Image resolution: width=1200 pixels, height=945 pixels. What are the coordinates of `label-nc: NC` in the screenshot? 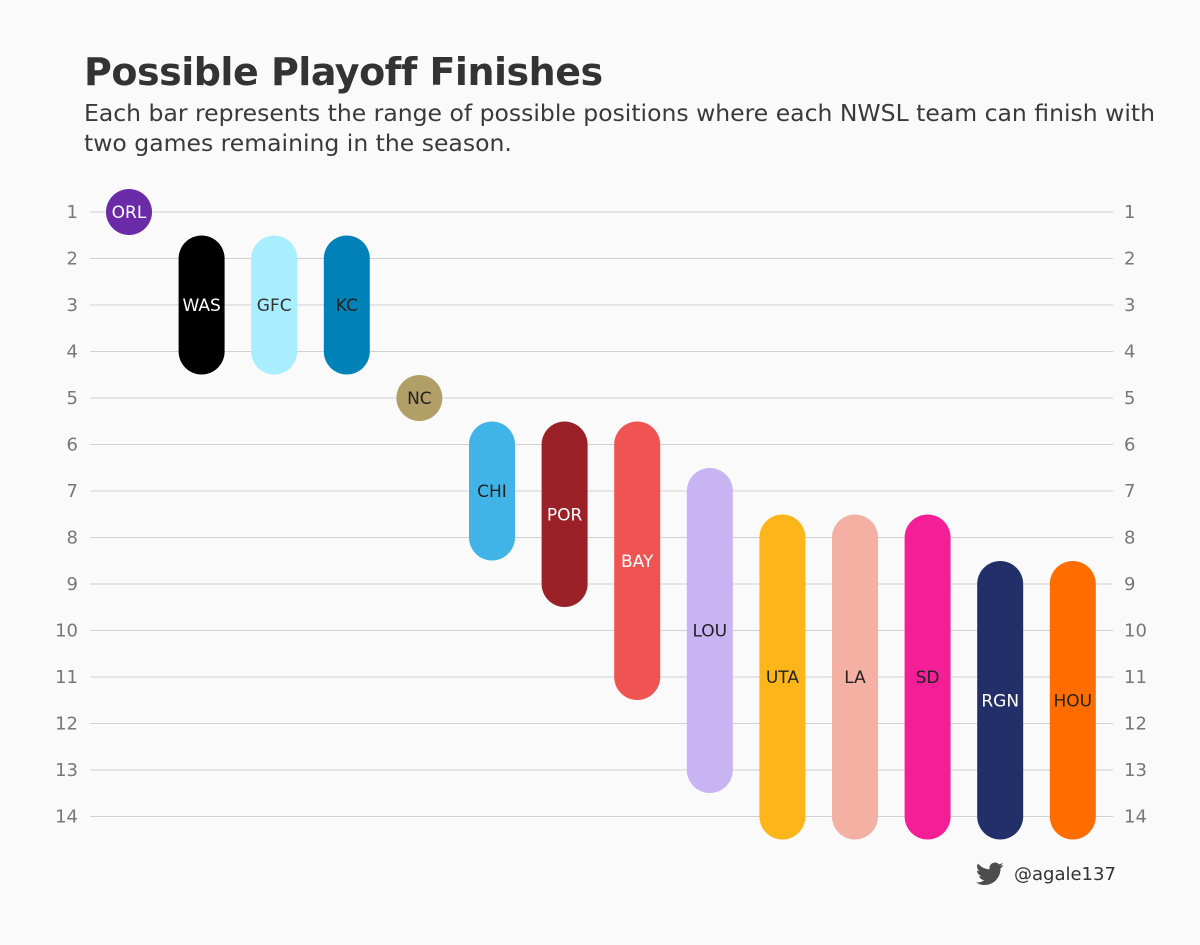 It's located at (419, 399).